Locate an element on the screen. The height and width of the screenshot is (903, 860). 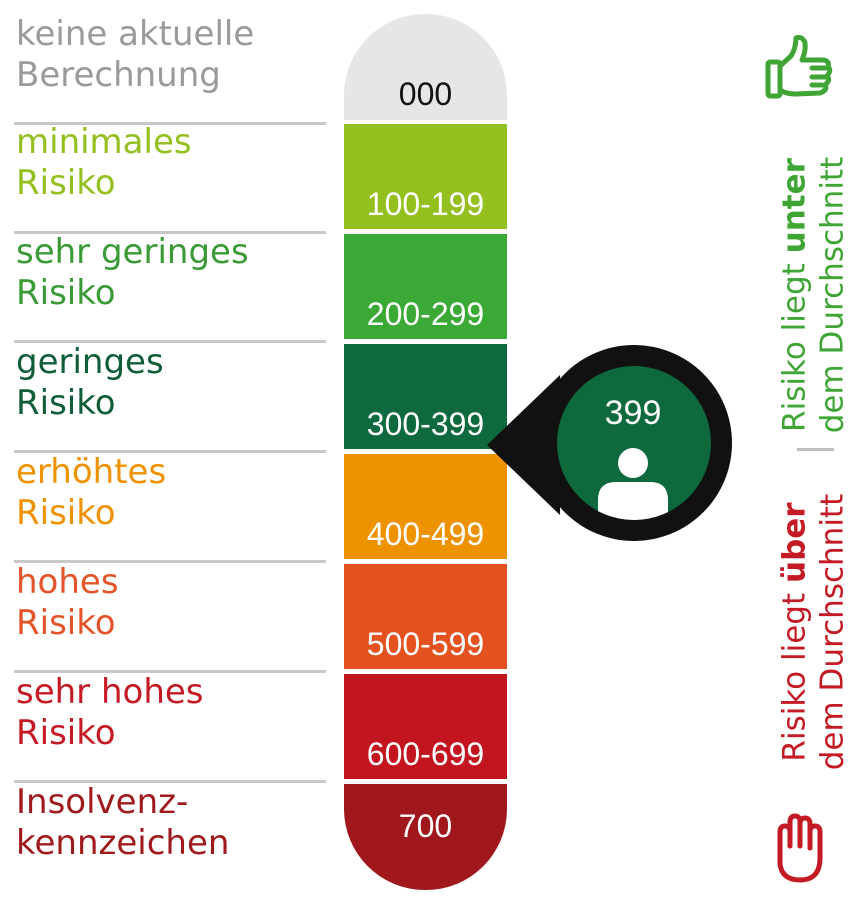
above-average-line2: dem Durchschnitt is located at coordinates (832, 632).